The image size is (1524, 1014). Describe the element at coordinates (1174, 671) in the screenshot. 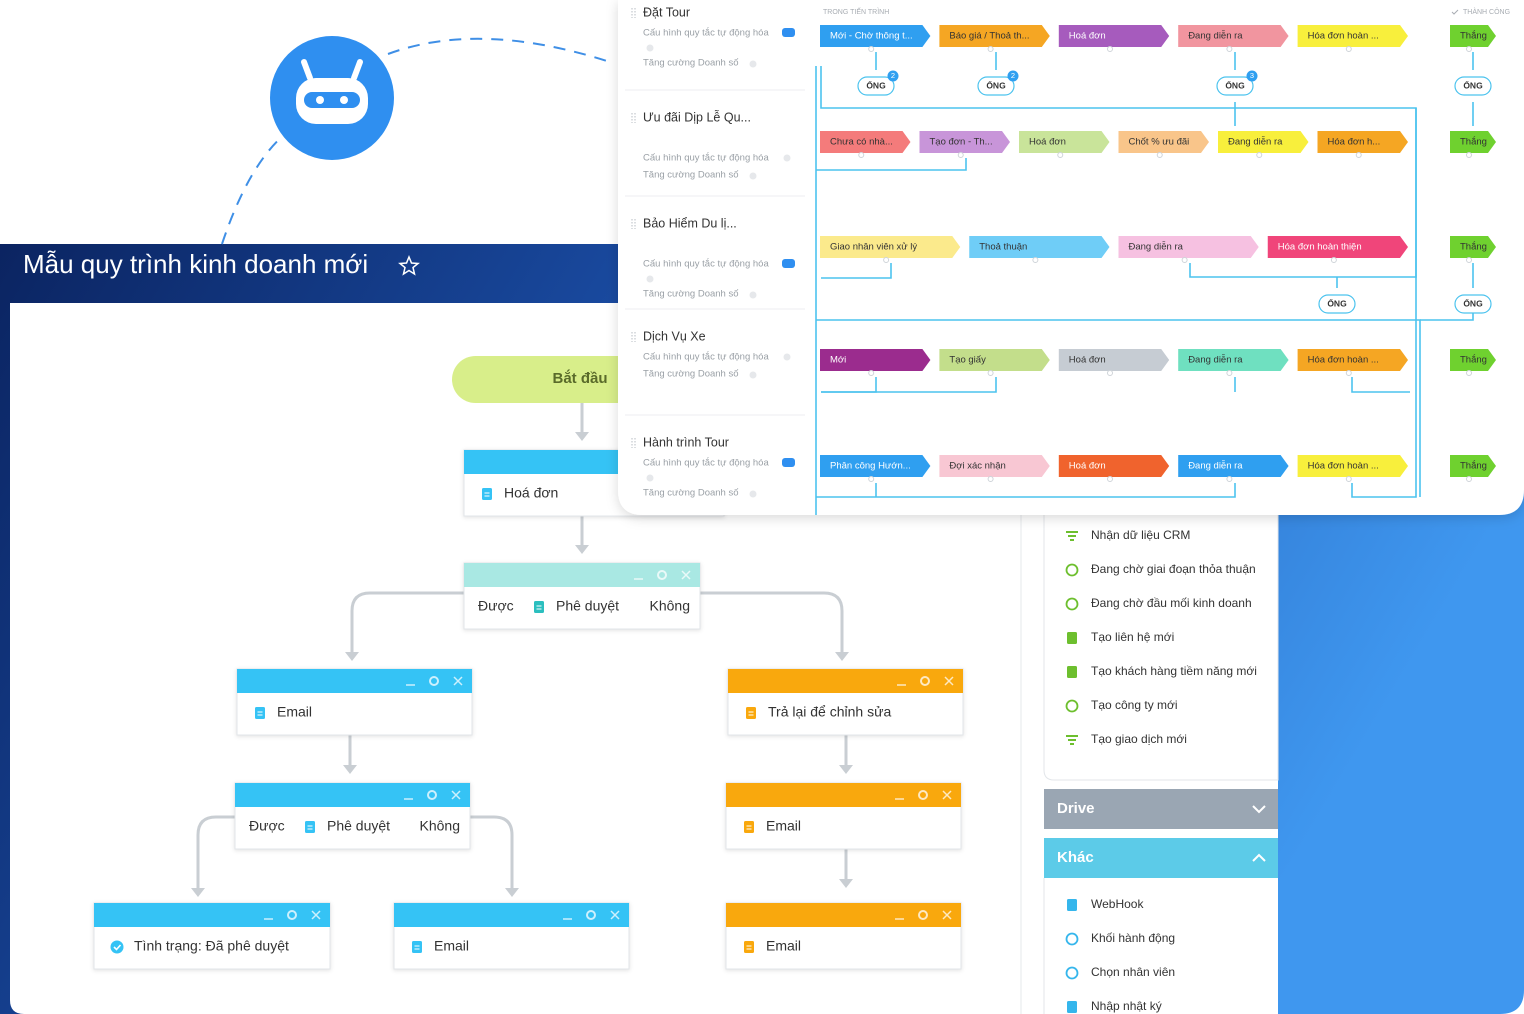

I see `sidebar-item: Tạo khách hàng tiềm năng mới` at that location.